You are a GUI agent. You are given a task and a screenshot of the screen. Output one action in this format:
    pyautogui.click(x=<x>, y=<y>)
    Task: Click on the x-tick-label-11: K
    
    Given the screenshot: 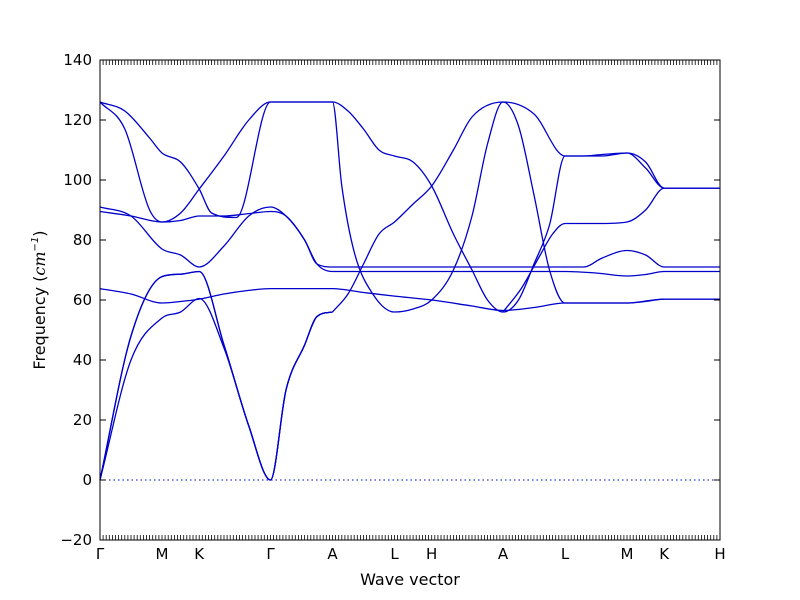 What is the action you would take?
    pyautogui.click(x=664, y=554)
    